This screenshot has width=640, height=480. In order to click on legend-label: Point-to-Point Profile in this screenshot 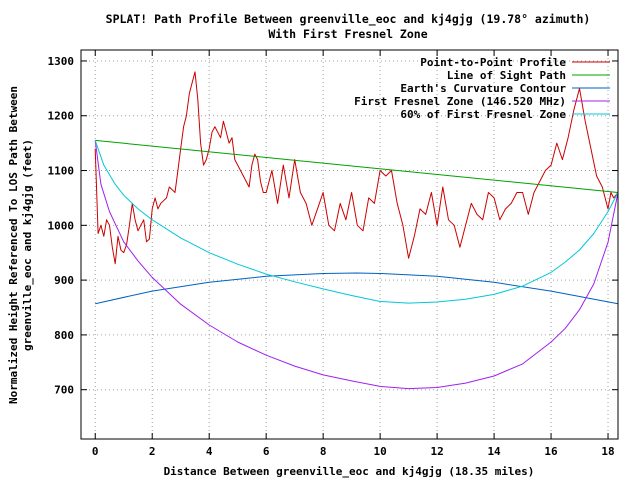, I will do `click(493, 62)`.